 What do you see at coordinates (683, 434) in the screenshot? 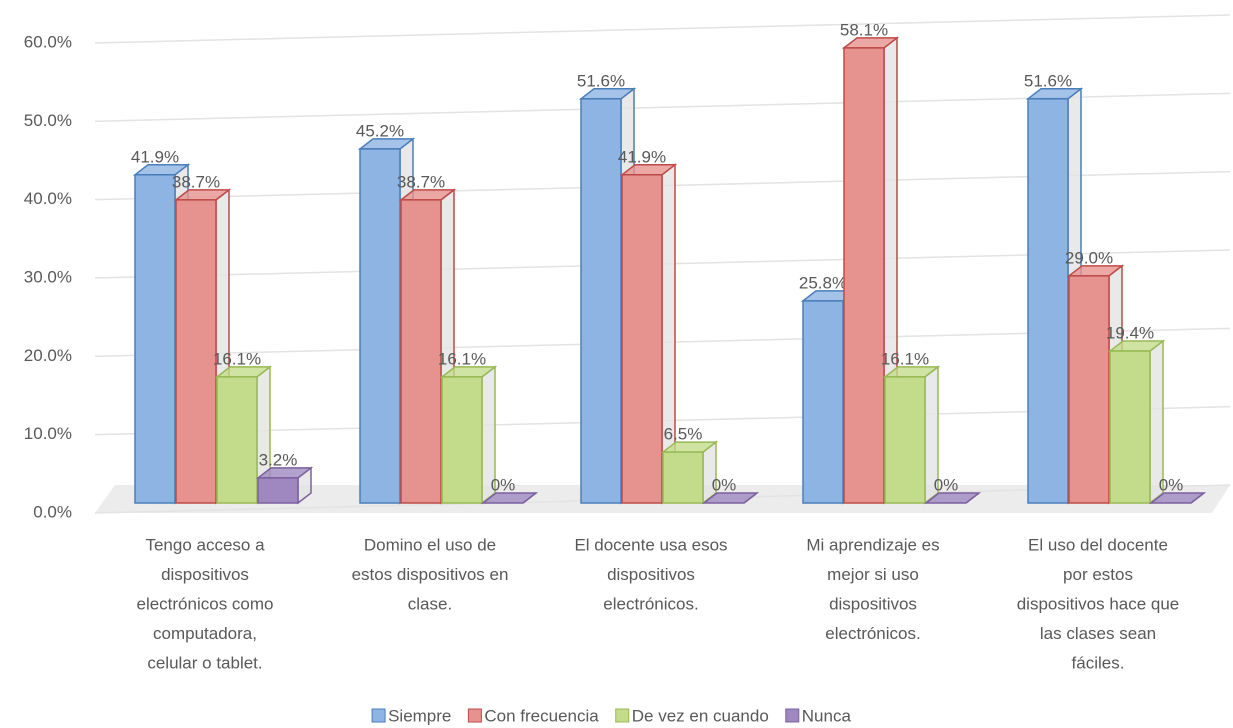
I see `value-label: 6.5%` at bounding box center [683, 434].